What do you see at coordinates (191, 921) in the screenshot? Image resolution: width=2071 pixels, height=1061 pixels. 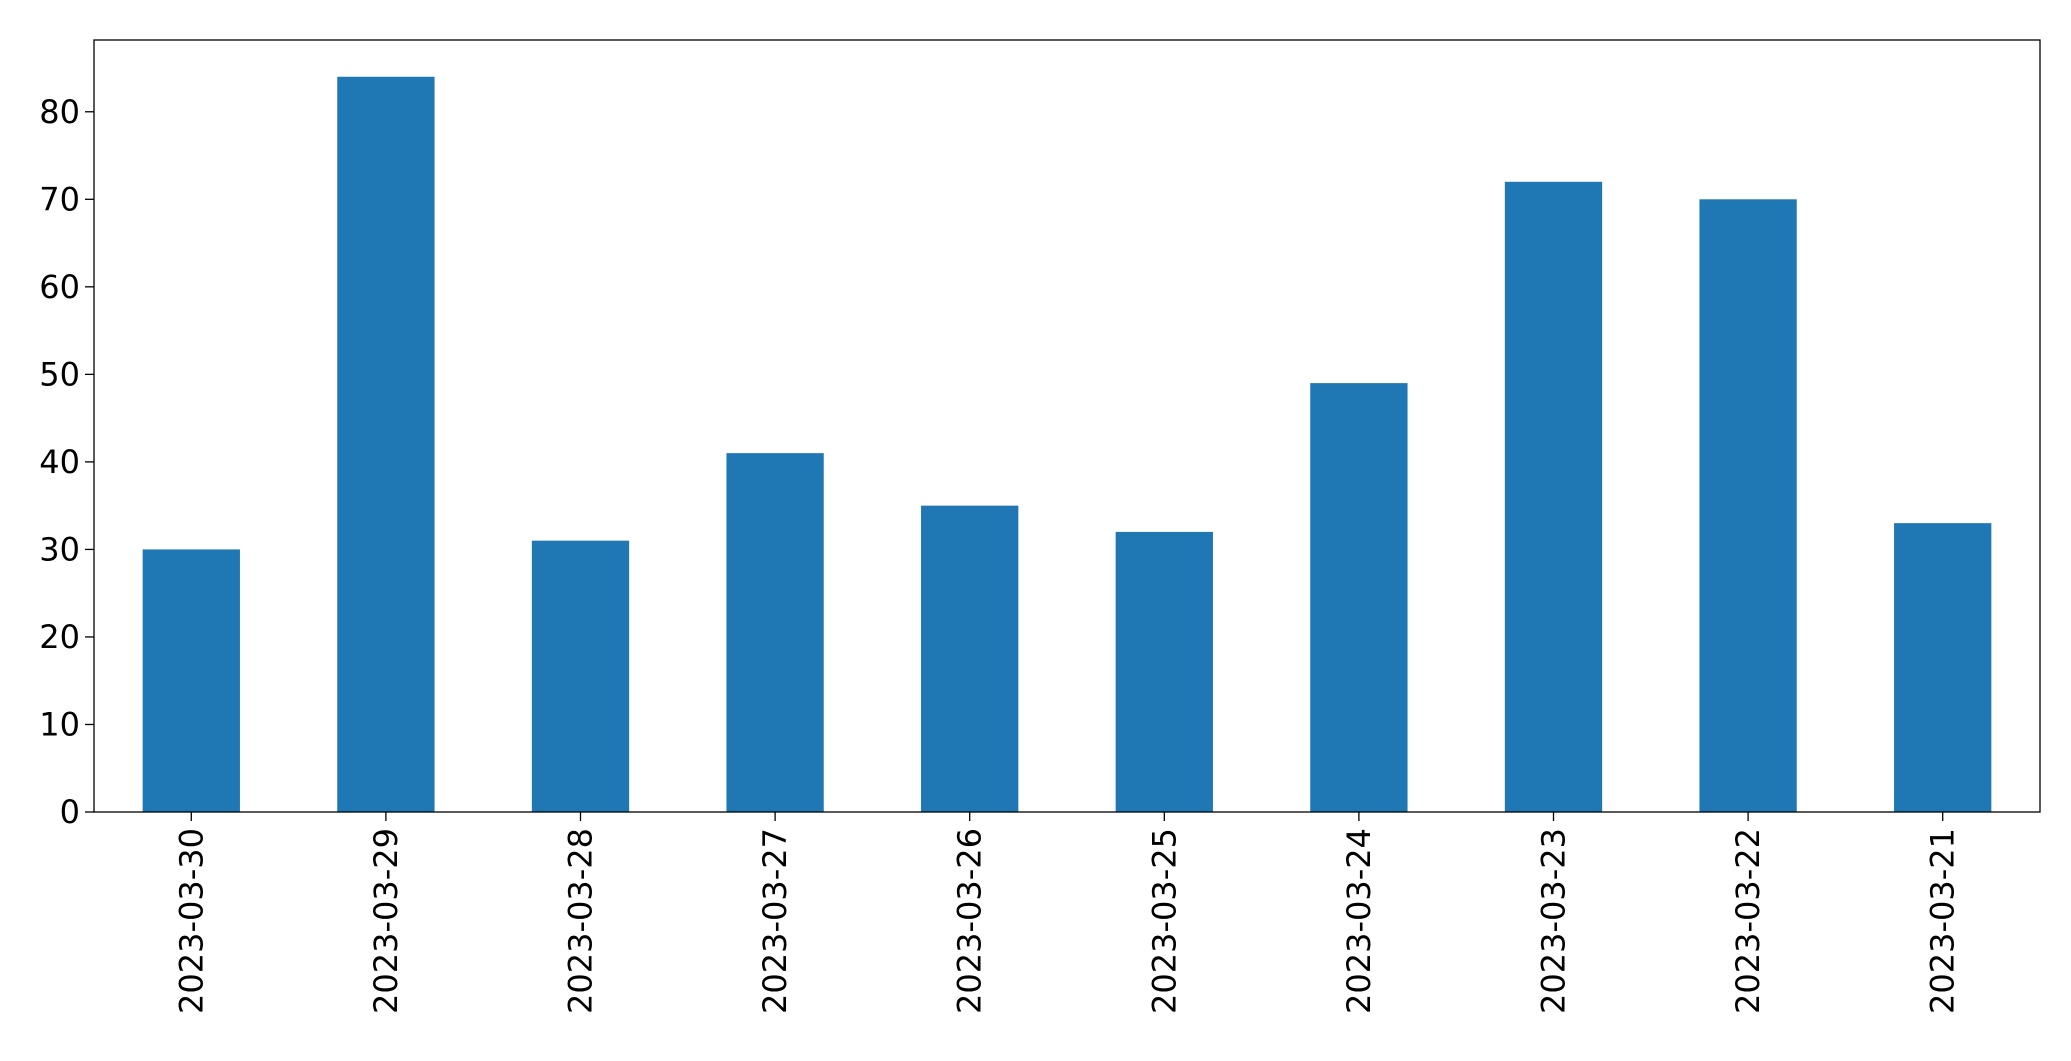 I see `x-tick-label: 2023-03-30` at bounding box center [191, 921].